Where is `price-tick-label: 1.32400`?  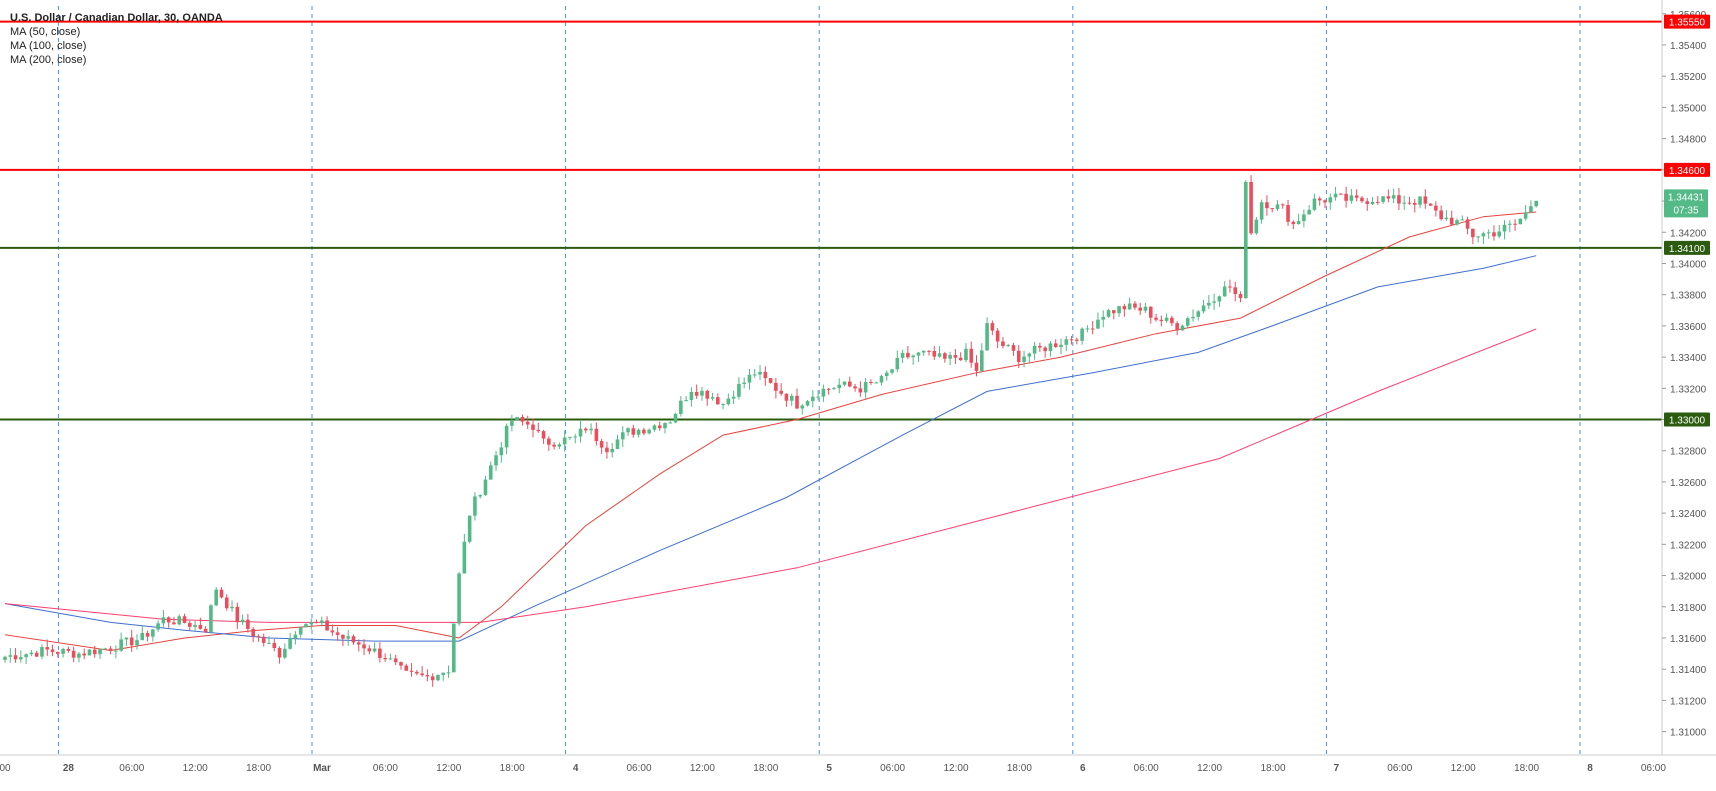
price-tick-label: 1.32400 is located at coordinates (1688, 514).